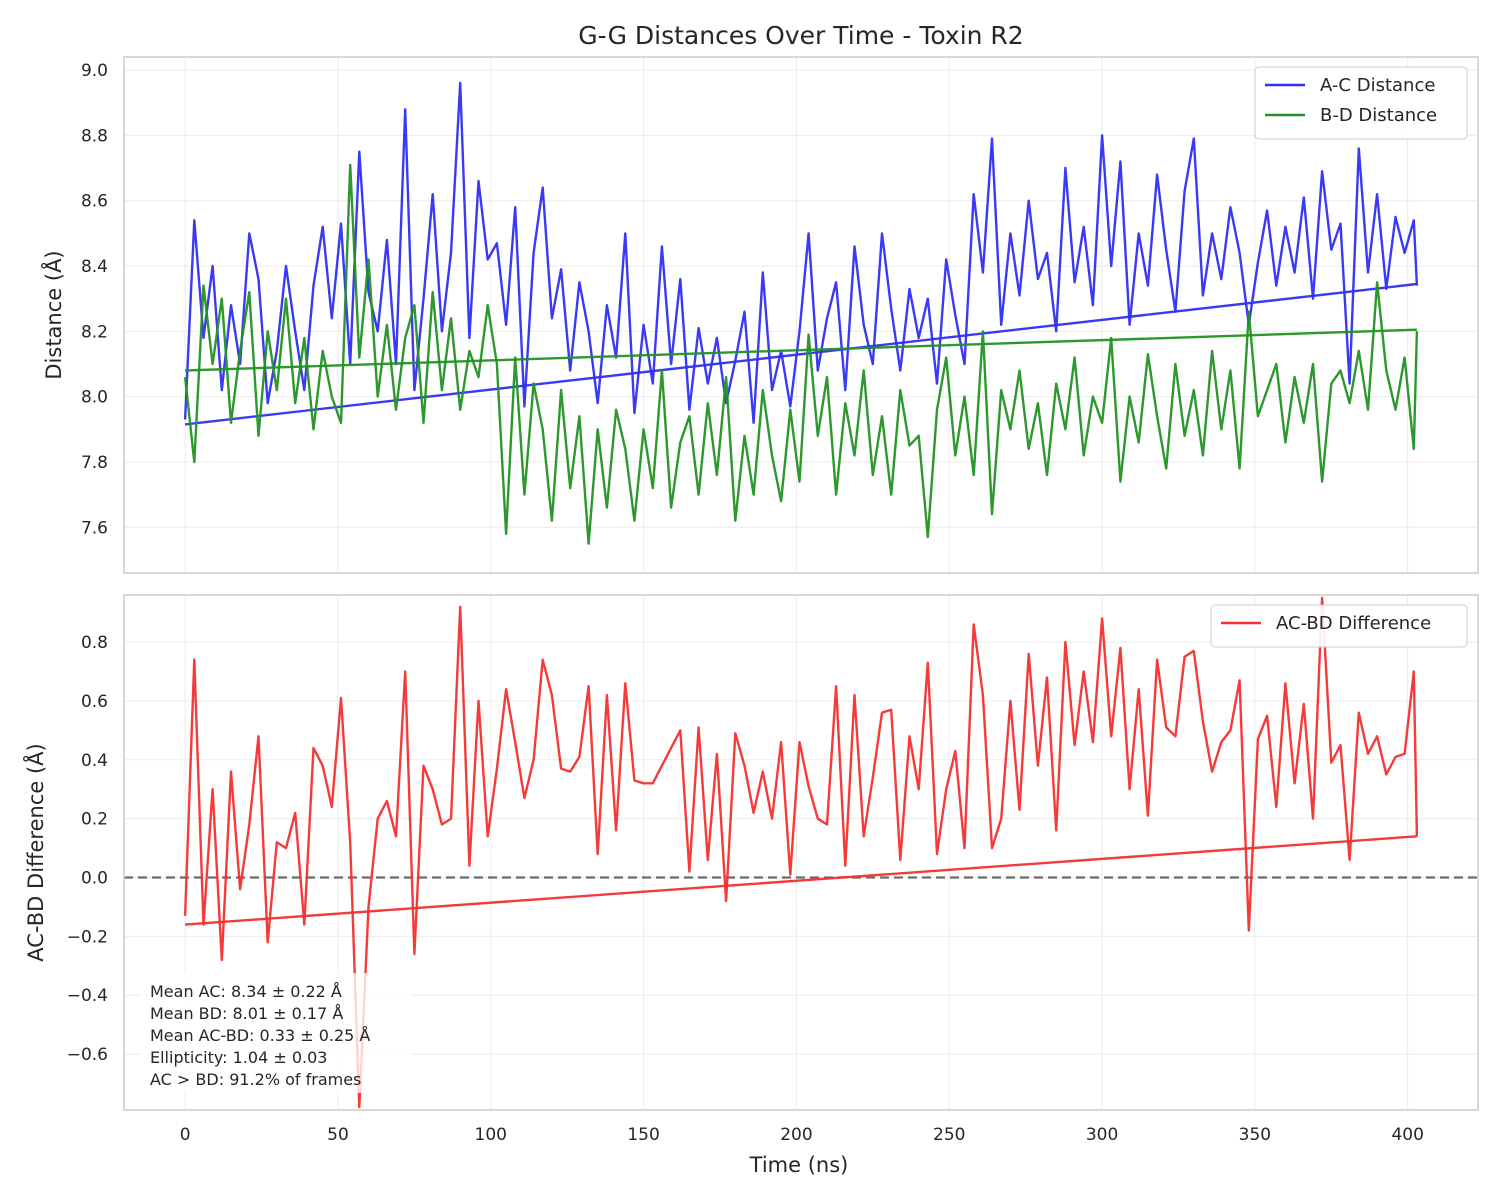 The height and width of the screenshot is (1200, 1500). What do you see at coordinates (94, 528) in the screenshot?
I see `y-tick-label: 7.6` at bounding box center [94, 528].